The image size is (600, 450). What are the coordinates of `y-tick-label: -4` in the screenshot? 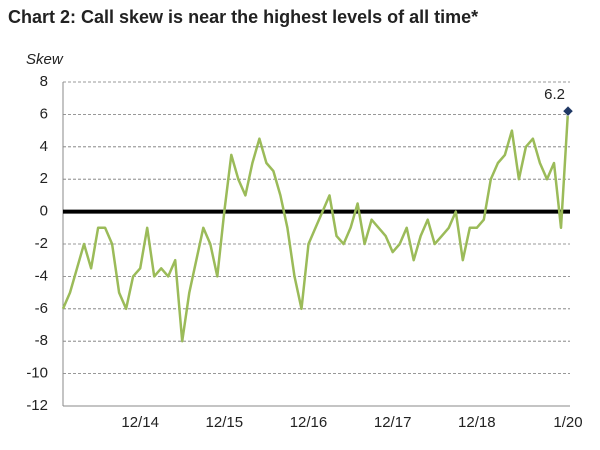 It's located at (41, 275).